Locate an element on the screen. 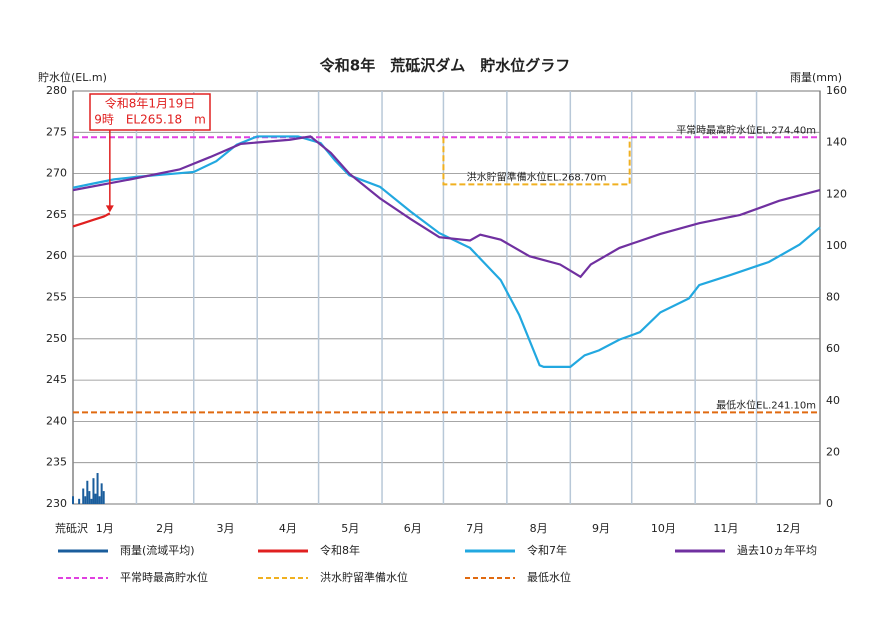  y2-tick-label: 20 is located at coordinates (833, 451).